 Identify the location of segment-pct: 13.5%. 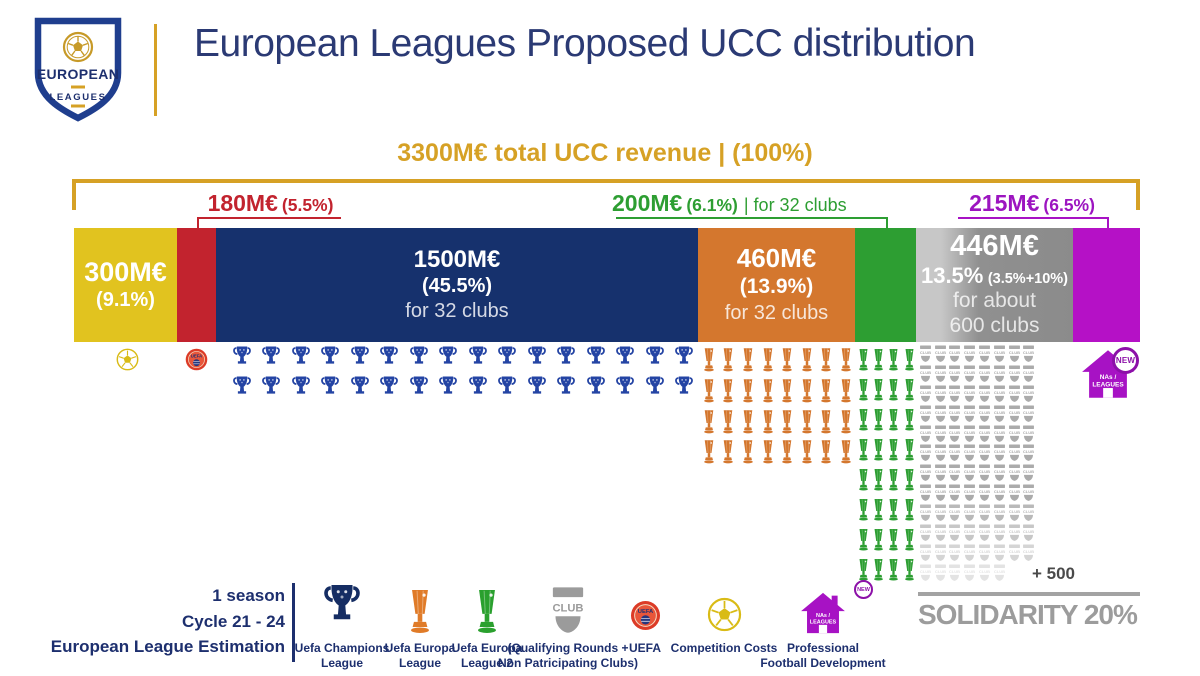
(952, 275).